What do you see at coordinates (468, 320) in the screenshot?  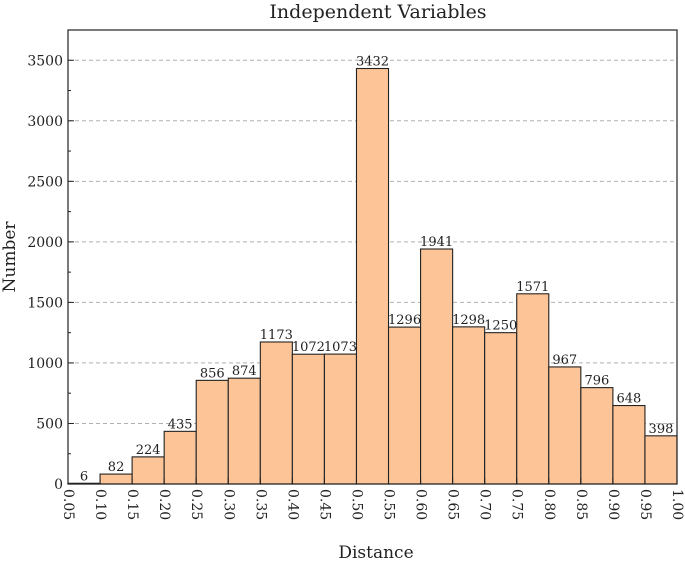 I see `bar-value-label: 1298` at bounding box center [468, 320].